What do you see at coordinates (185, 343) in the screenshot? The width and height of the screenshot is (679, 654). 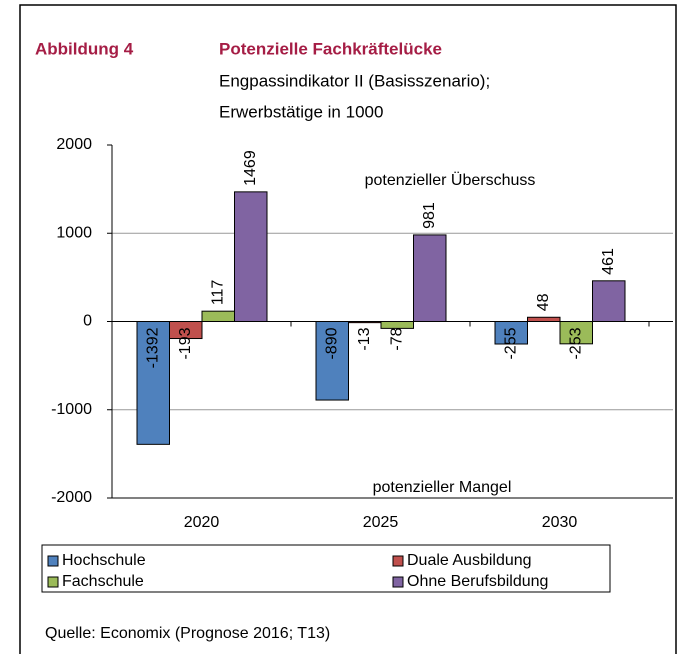 I see `data-label: -193` at bounding box center [185, 343].